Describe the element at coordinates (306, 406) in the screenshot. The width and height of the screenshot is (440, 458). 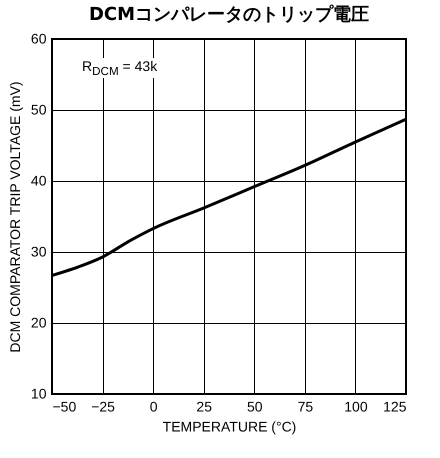
I see `x-tick-label: 75` at that location.